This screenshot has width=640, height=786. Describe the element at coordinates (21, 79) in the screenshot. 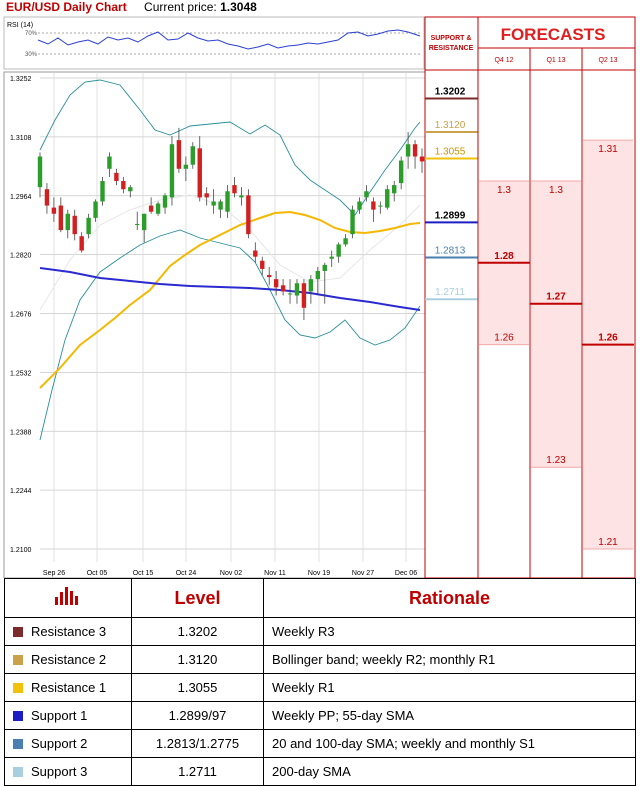

I see `y-tick-label: 1.3252` at that location.